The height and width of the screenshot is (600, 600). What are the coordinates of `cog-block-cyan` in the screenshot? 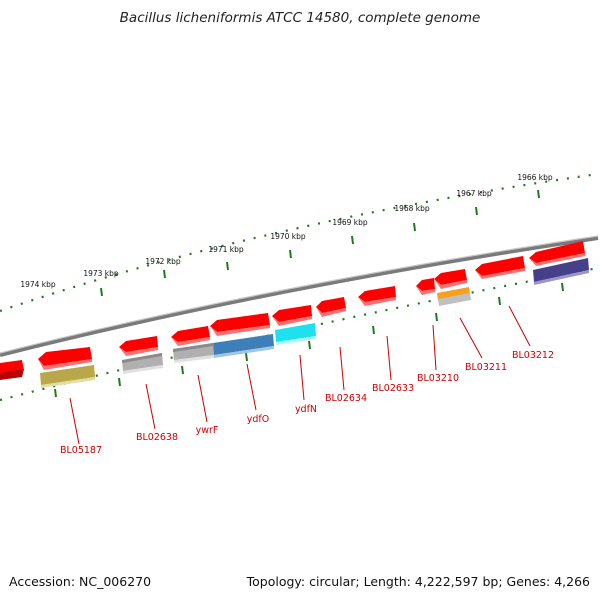 It's located at (295, 332).